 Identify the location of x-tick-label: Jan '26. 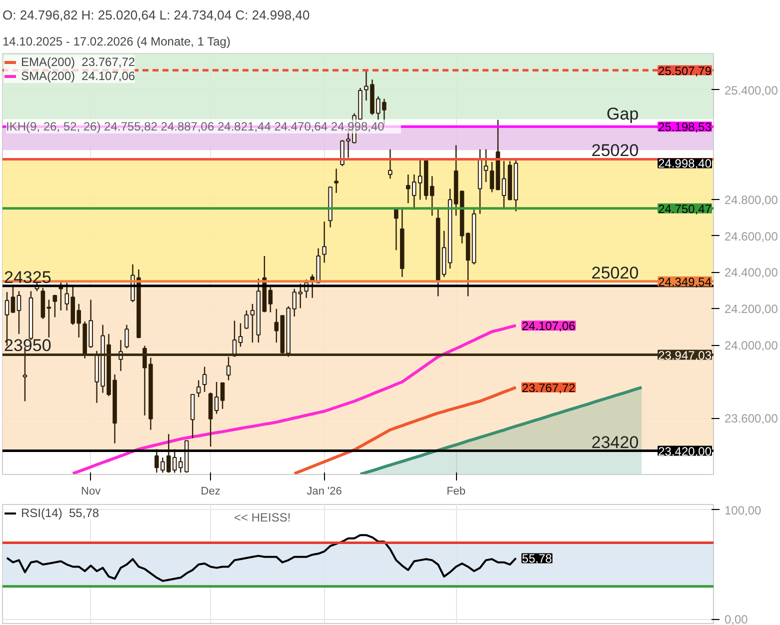
(324, 492).